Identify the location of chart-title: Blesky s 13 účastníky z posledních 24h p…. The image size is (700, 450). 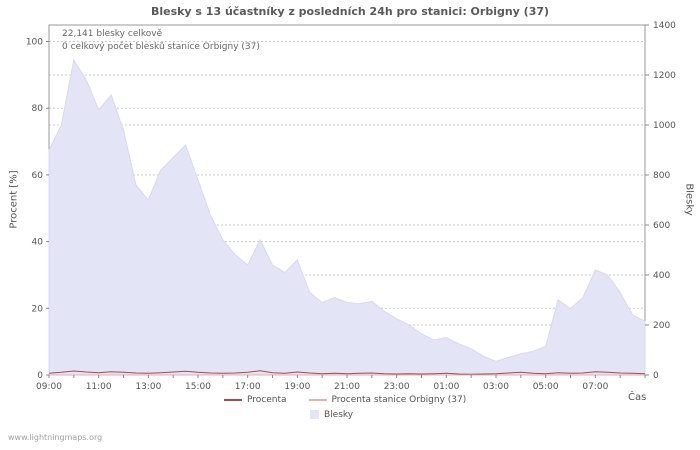
(350, 11).